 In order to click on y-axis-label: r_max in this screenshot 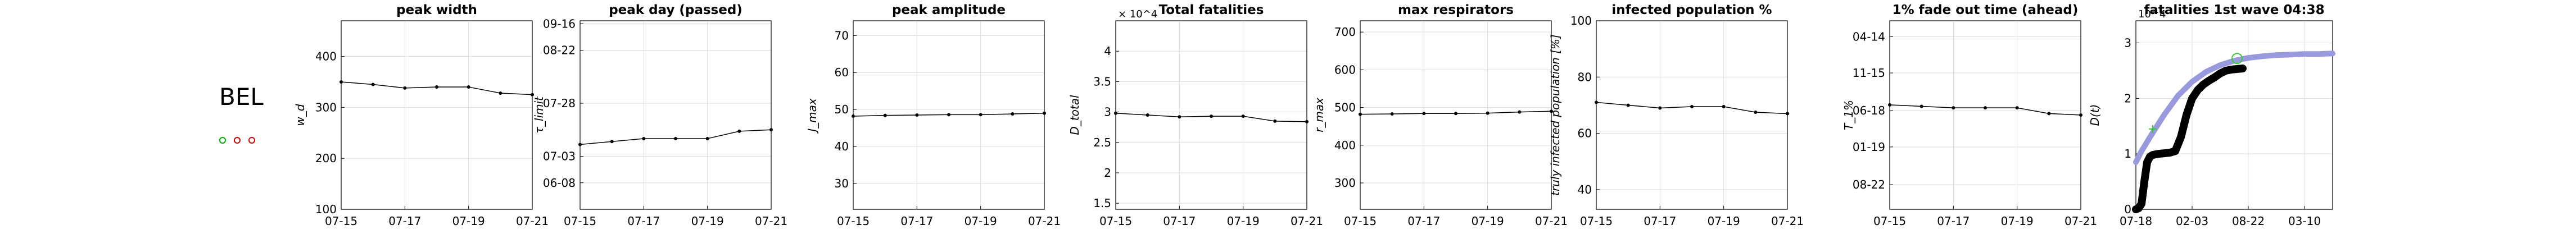, I will do `click(1319, 115)`.